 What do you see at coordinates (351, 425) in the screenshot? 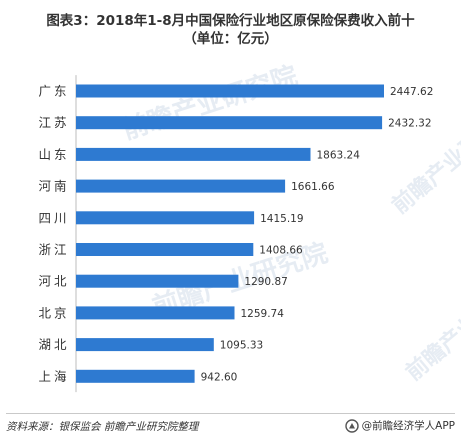
I see `qianzhan-logo-icon` at bounding box center [351, 425].